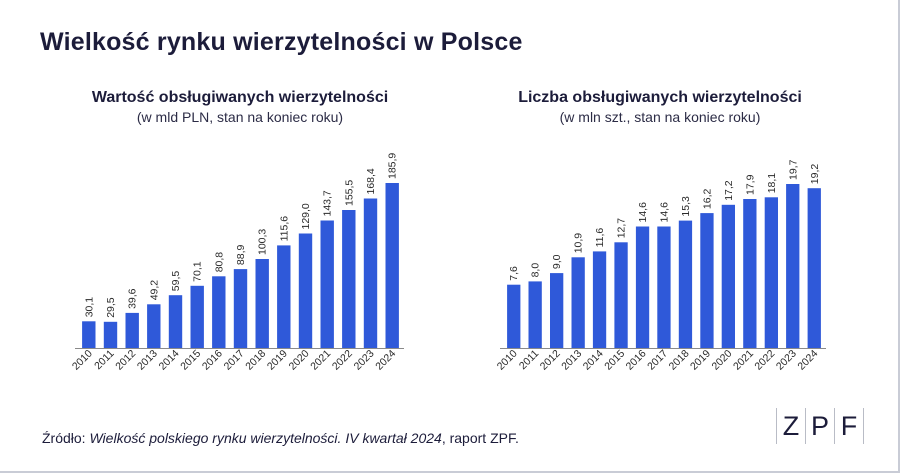 The image size is (900, 473). What do you see at coordinates (284, 229) in the screenshot?
I see `data-label-2019: 115,6` at bounding box center [284, 229].